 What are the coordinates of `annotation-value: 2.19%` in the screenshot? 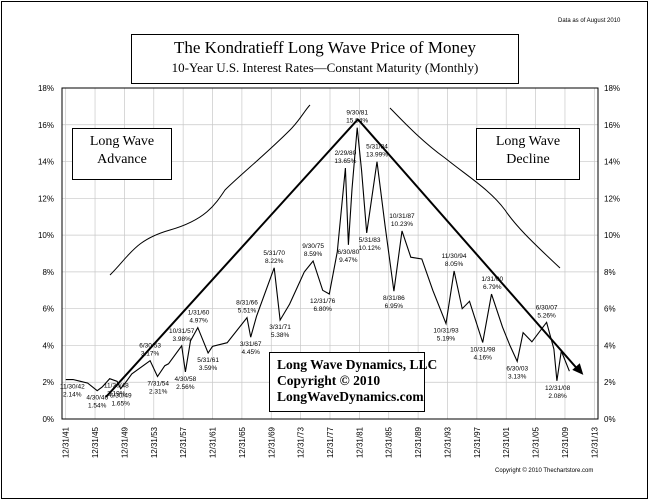 It's located at (116, 394).